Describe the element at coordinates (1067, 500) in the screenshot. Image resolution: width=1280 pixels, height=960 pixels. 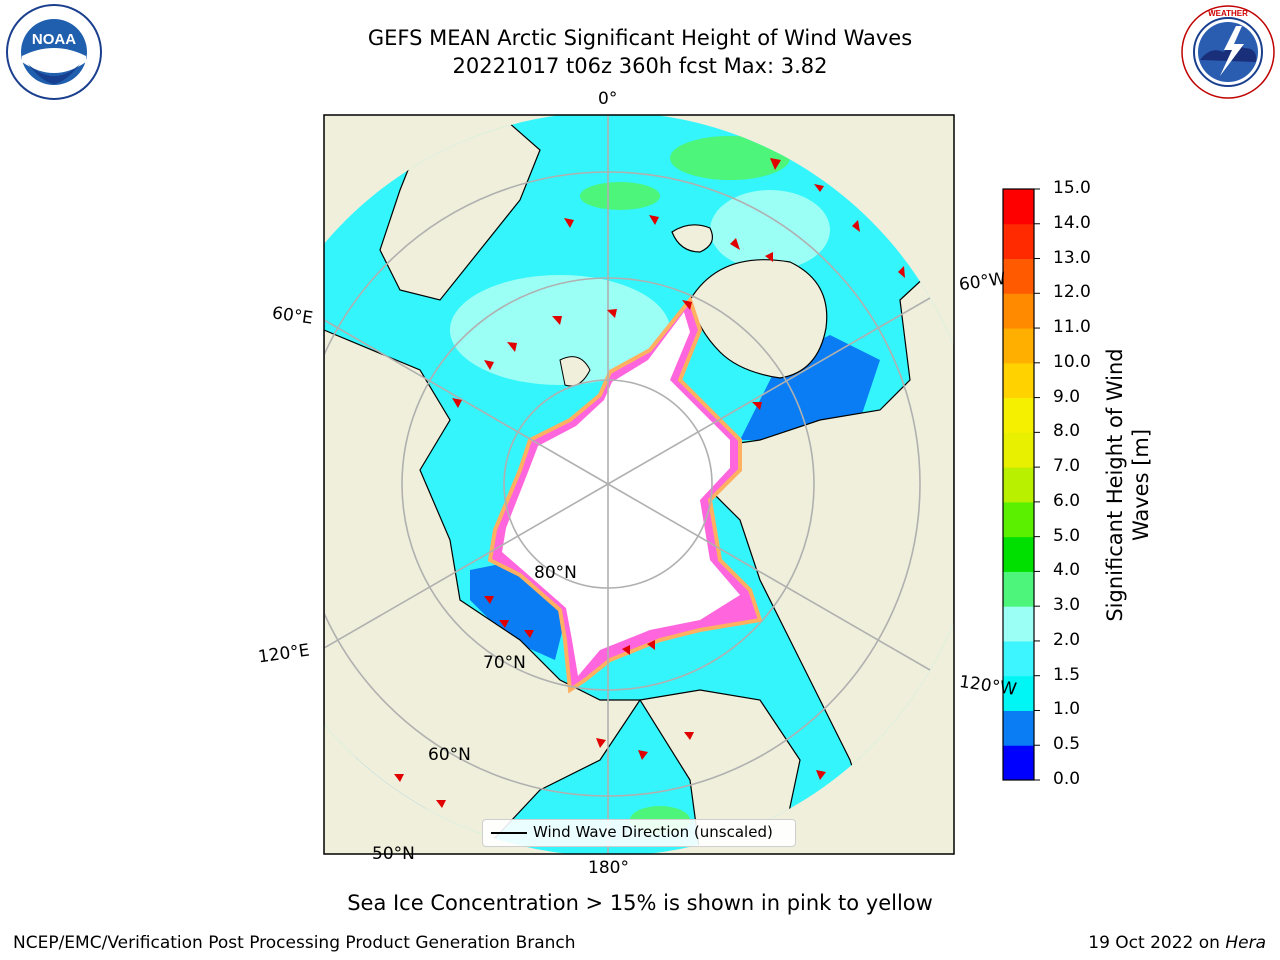
I see `colorbar-tick-label: 6.0` at that location.